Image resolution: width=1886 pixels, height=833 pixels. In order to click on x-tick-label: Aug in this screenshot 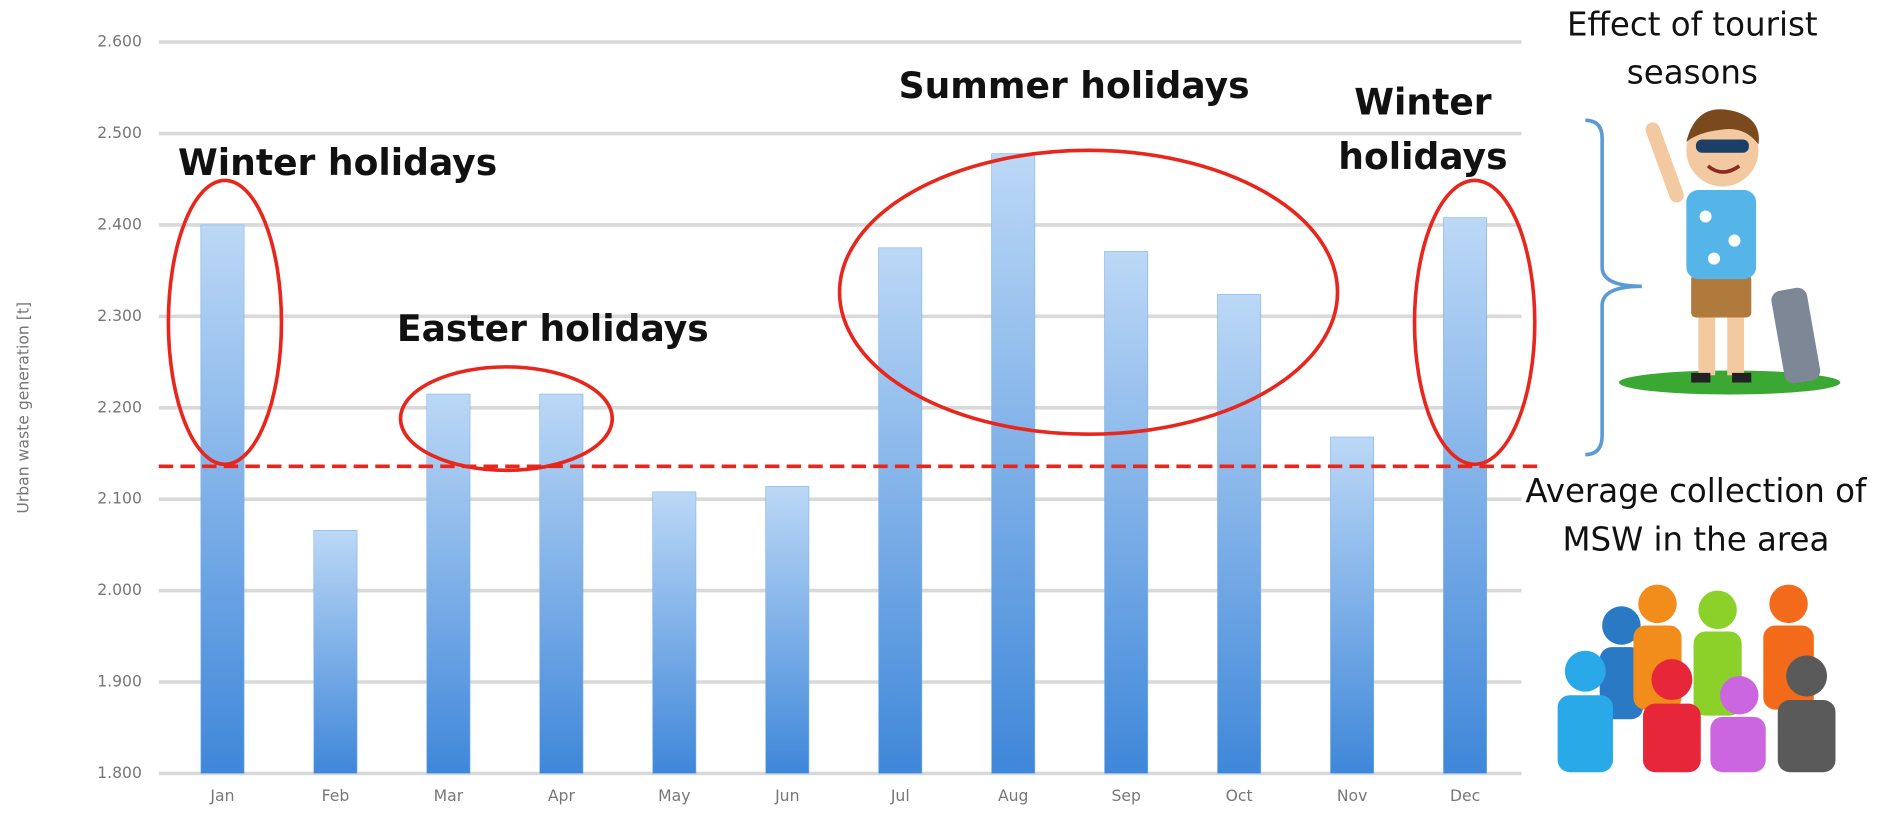, I will do `click(1013, 795)`.